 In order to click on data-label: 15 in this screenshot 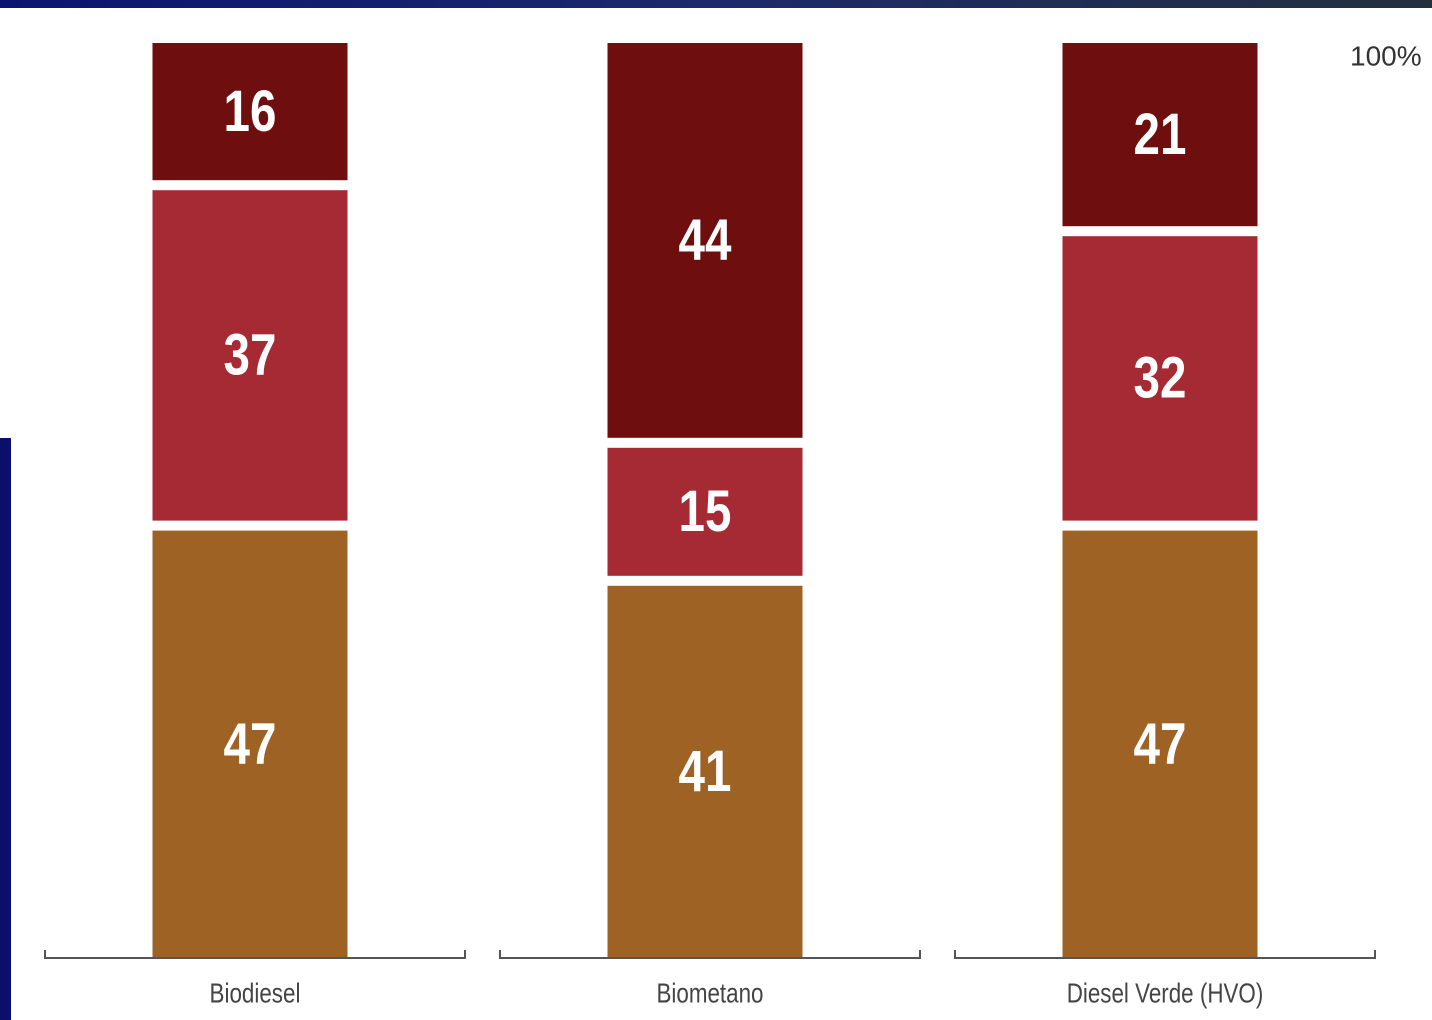, I will do `click(705, 512)`.